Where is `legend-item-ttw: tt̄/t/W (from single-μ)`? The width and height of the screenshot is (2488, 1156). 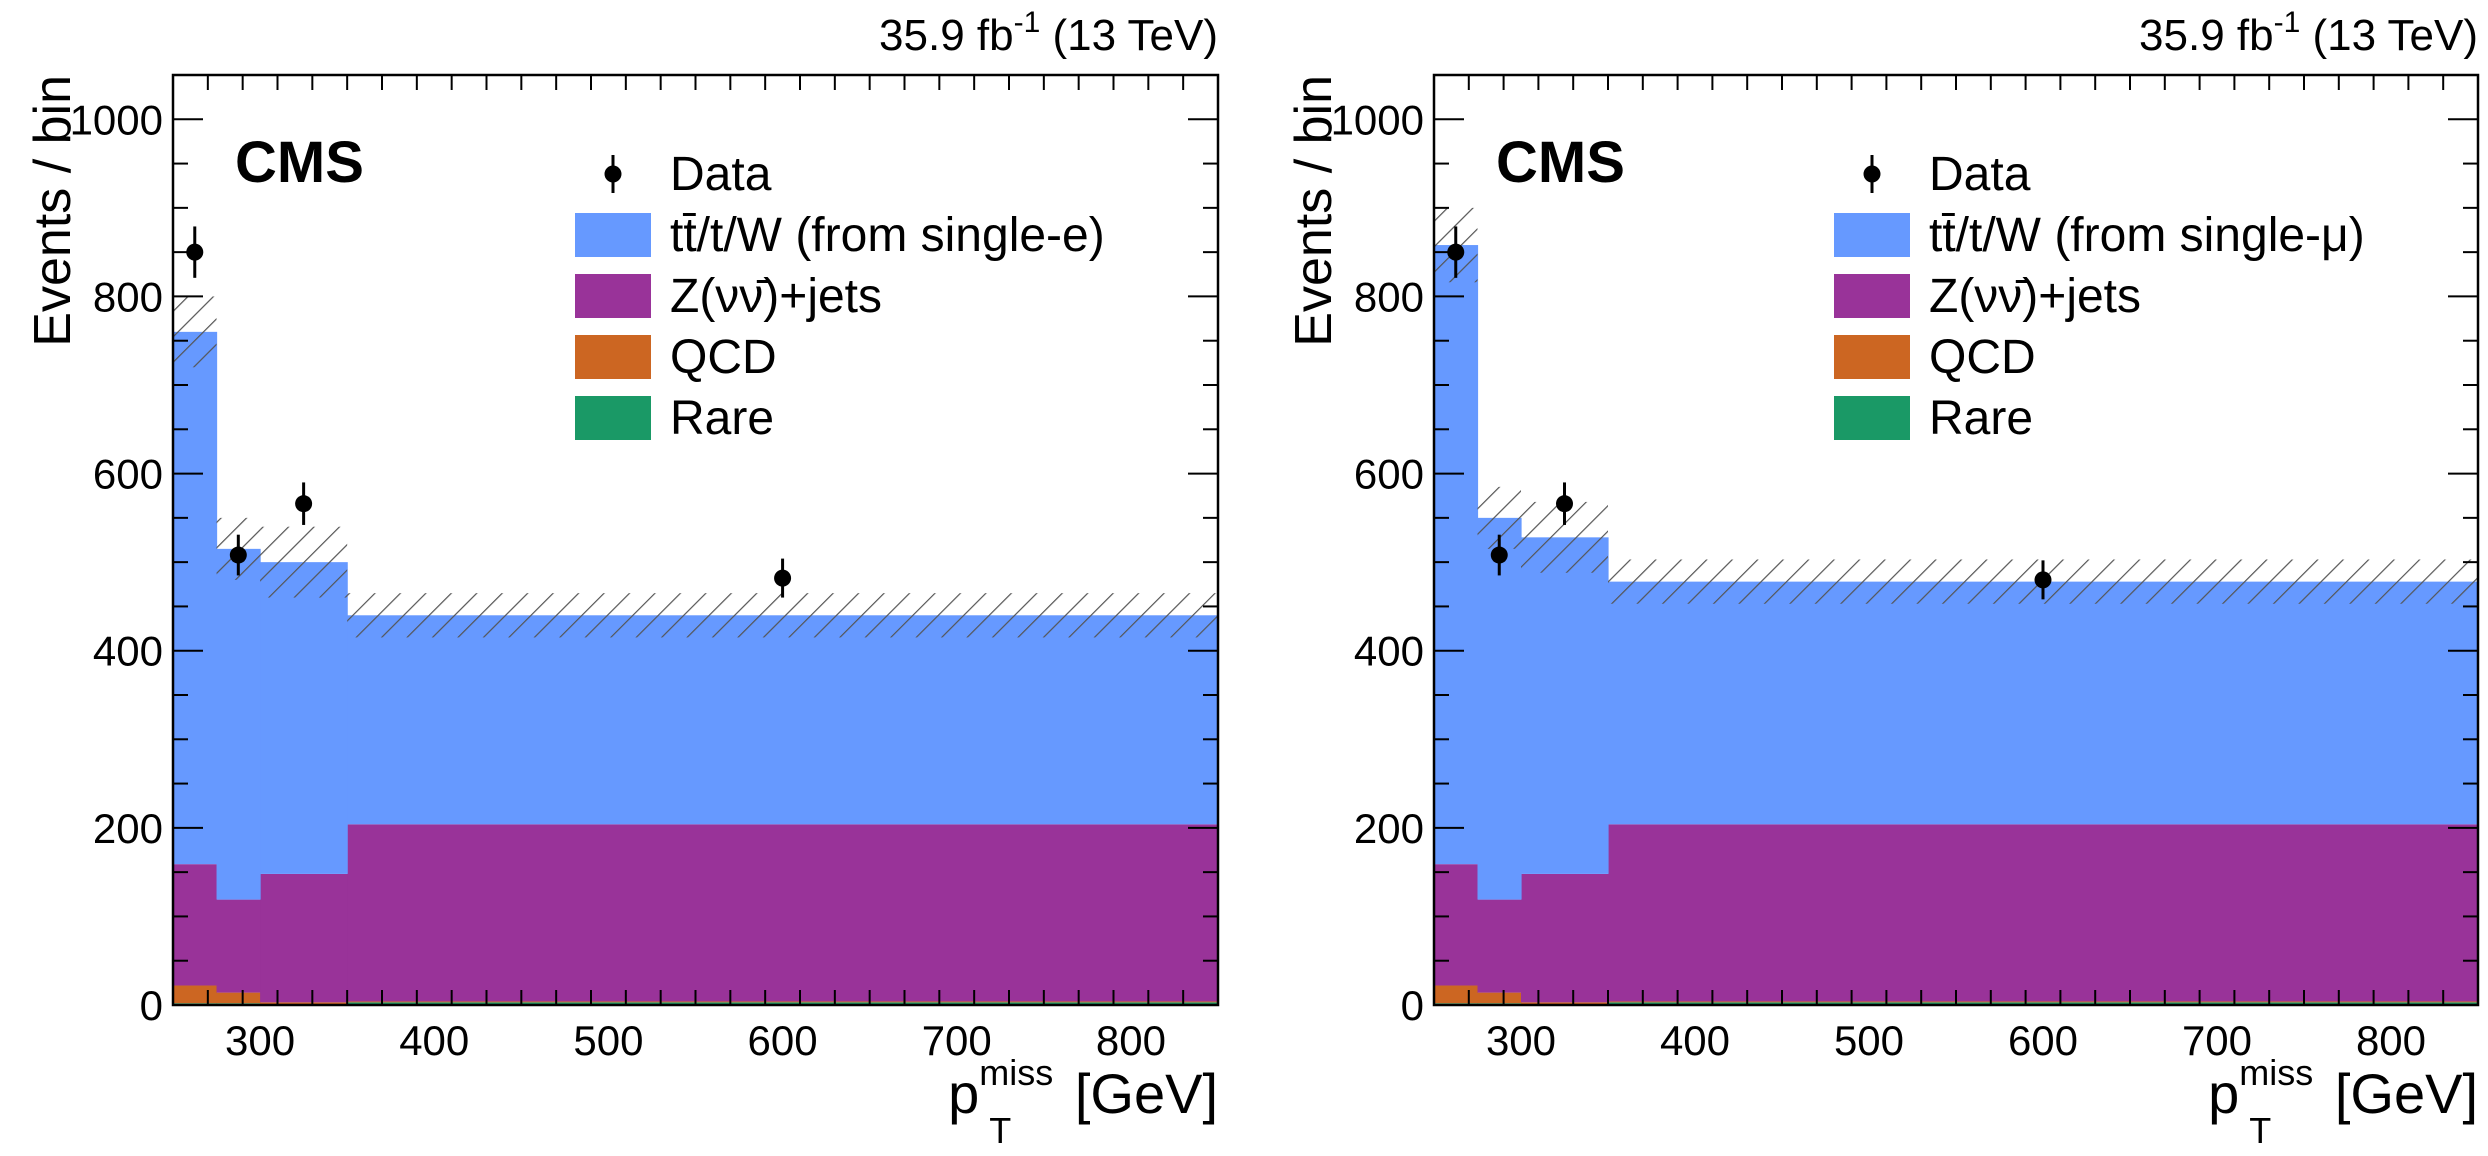 legend-item-ttw: tt̄/t/W (from single-μ) is located at coordinates (2099, 235).